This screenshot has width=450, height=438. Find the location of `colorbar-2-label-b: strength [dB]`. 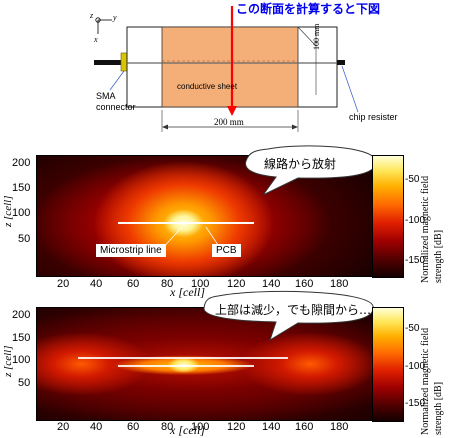

colorbar-2-label-b: strength [dB] is located at coordinates (438, 408).